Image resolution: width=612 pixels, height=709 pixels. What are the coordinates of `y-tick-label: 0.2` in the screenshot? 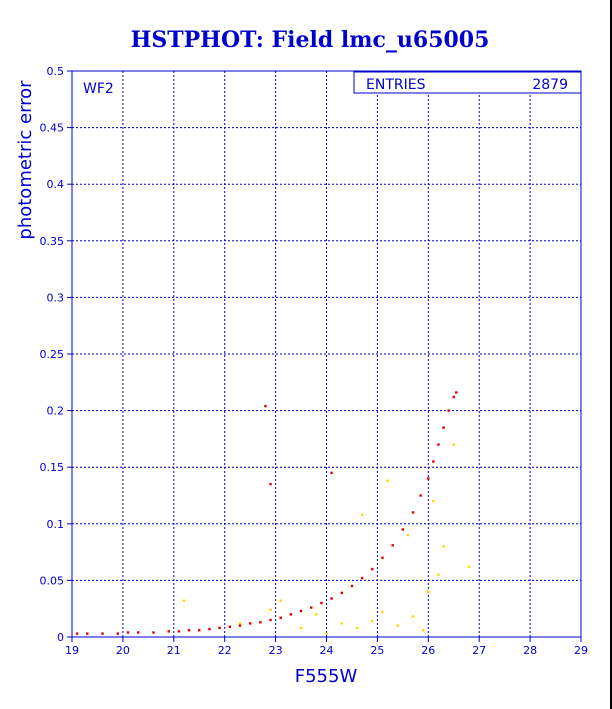 It's located at (56, 411).